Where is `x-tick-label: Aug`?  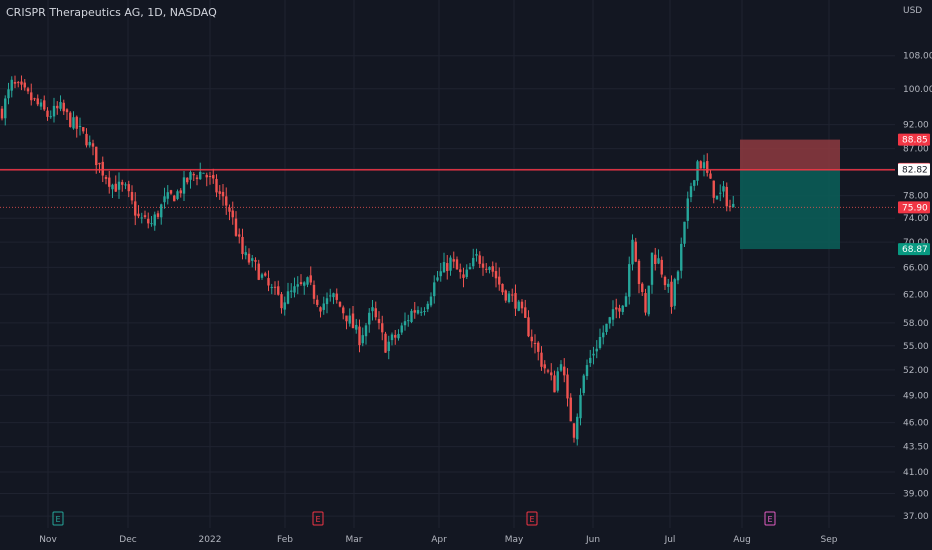 x-tick-label: Aug is located at coordinates (742, 540).